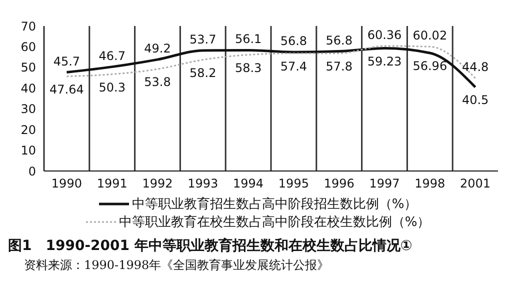  What do you see at coordinates (293, 183) in the screenshot?
I see `x-tick-label: 1995` at bounding box center [293, 183].